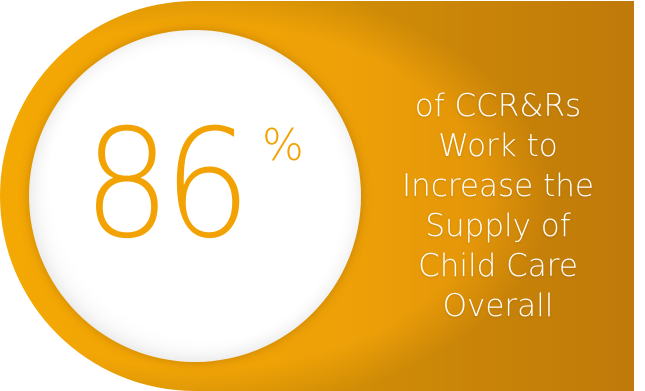 The image size is (645, 391). Describe the element at coordinates (498, 226) in the screenshot. I see `caption-line-4: Supply of` at that location.